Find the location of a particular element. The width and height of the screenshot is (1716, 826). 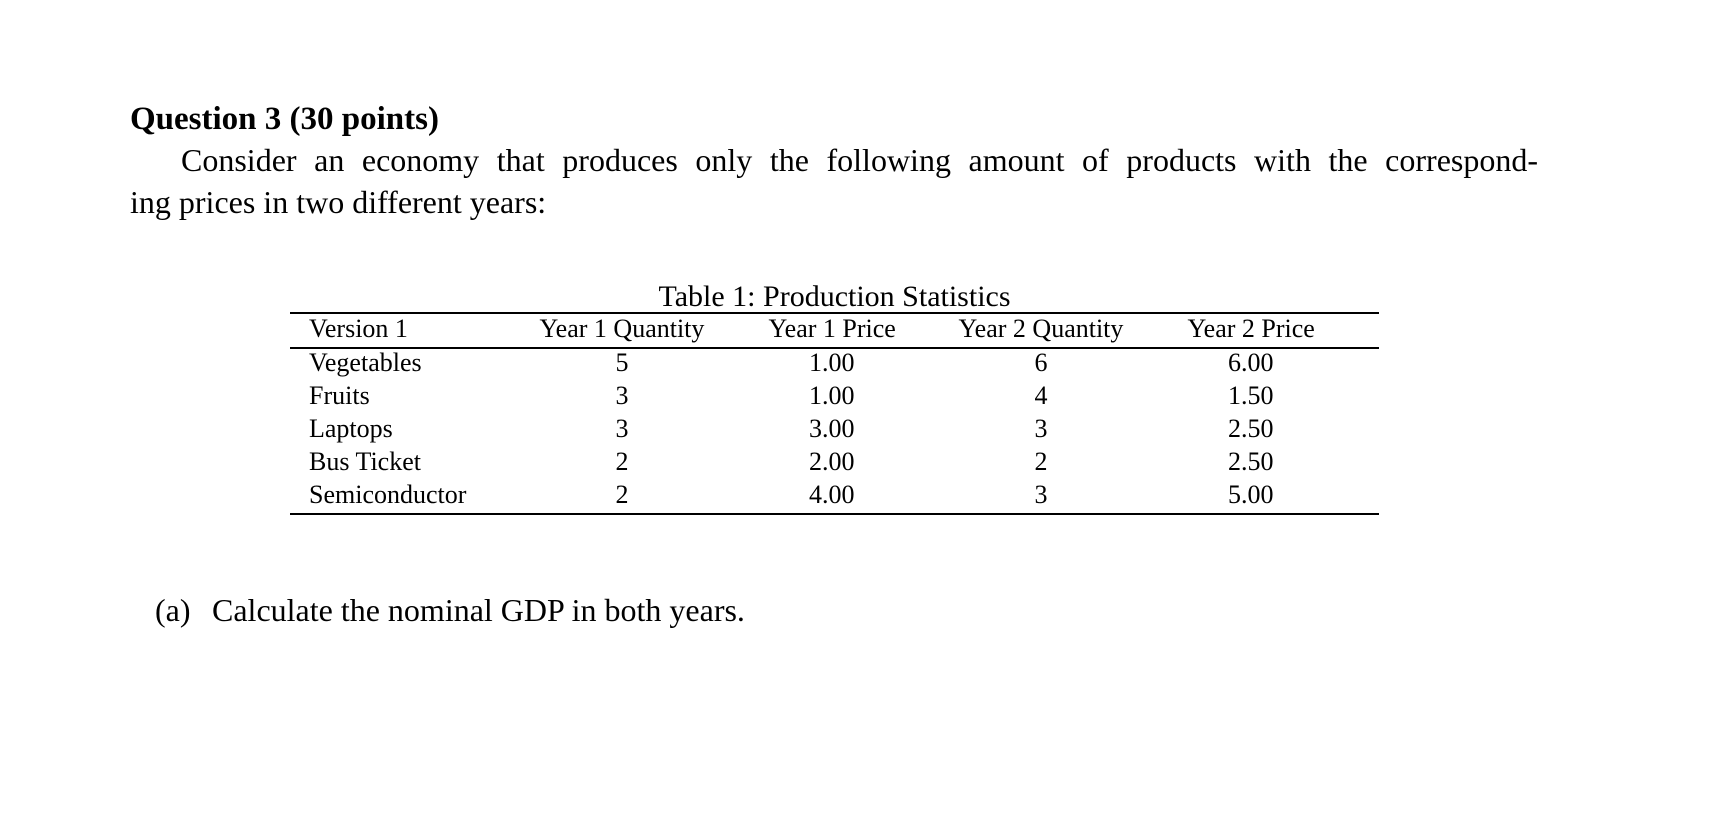

table-cell: 6 is located at coordinates (1041, 362).